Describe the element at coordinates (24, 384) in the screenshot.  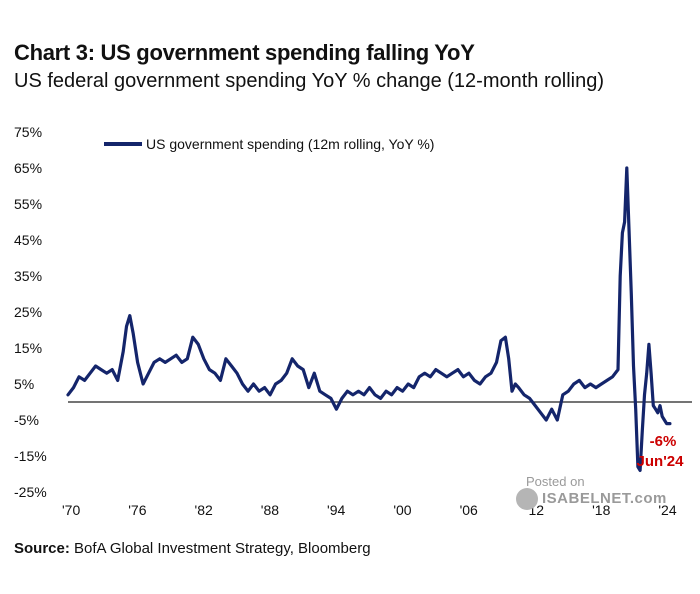
I see `y-tick-label: 5%` at that location.